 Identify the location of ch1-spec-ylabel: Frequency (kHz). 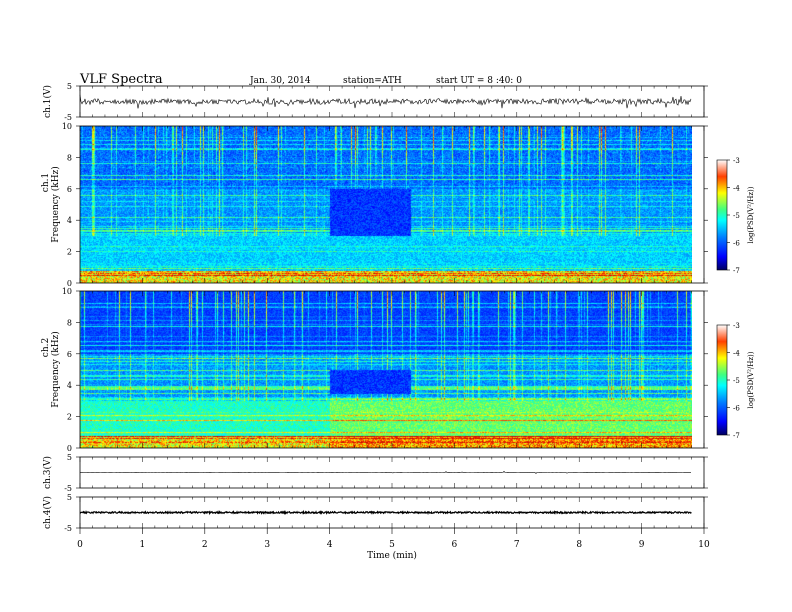
(55, 204).